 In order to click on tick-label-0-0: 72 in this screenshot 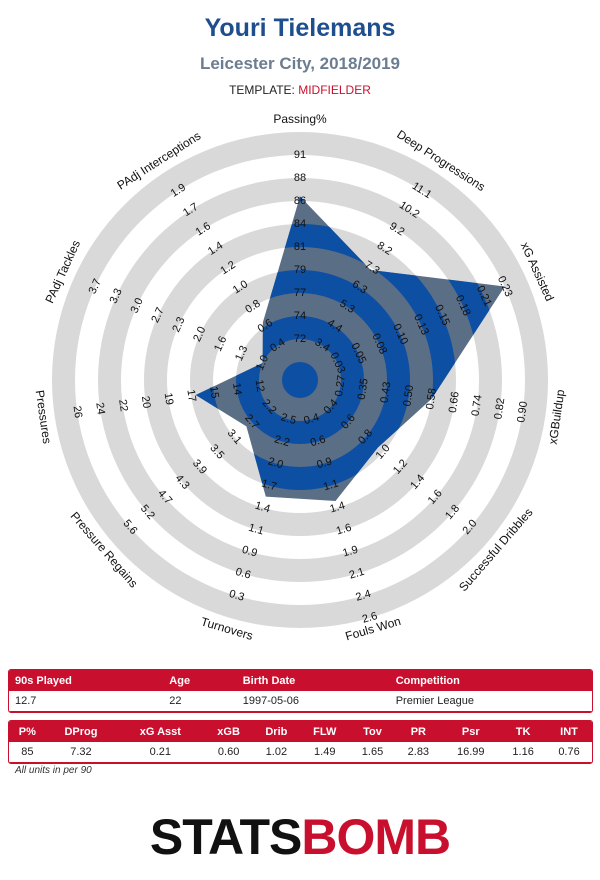, I will do `click(300, 339)`.